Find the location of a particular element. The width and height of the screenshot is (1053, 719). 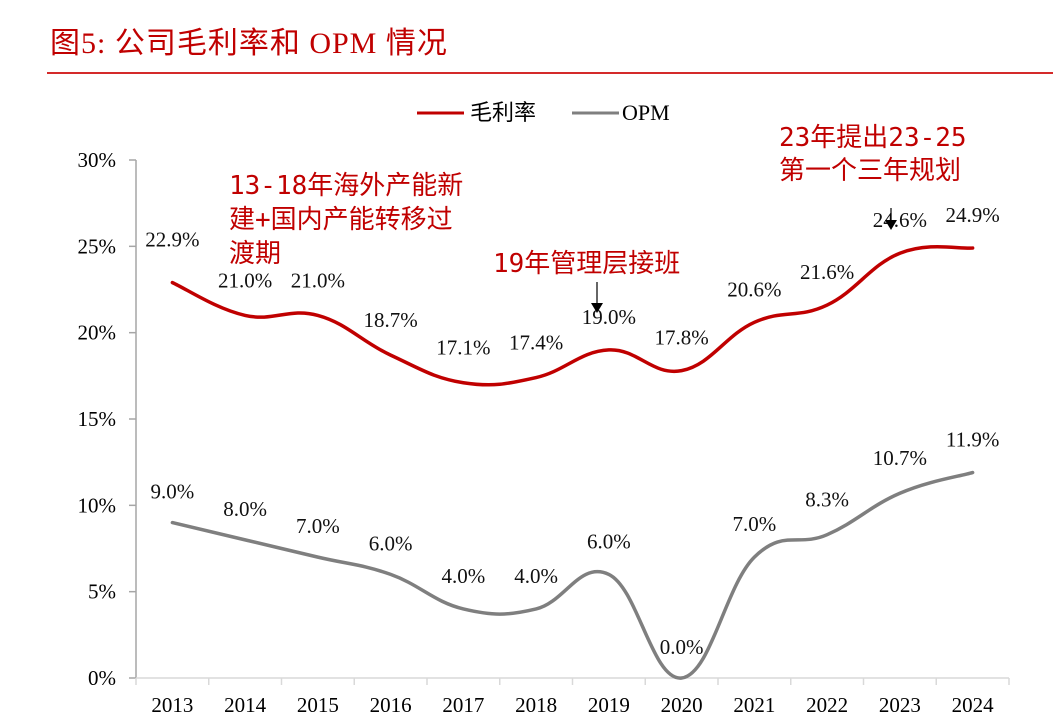

data-label: 17.1% is located at coordinates (463, 348).